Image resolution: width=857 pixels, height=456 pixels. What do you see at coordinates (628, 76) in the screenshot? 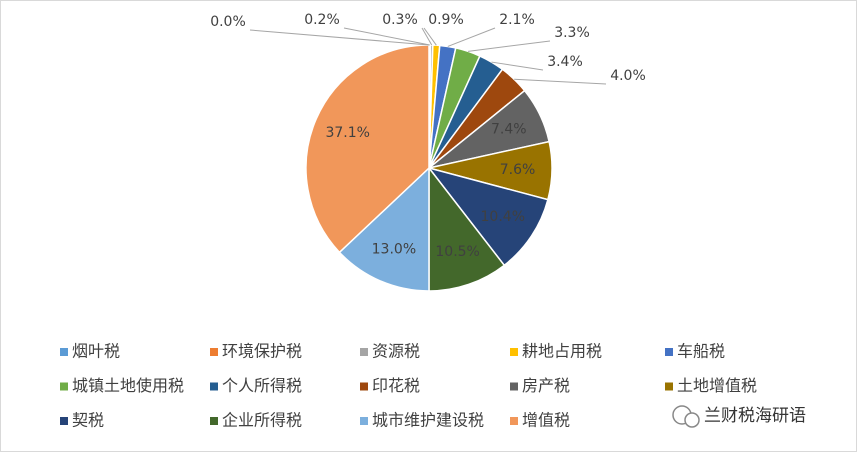
I see `data-label: 4.0%` at bounding box center [628, 76].